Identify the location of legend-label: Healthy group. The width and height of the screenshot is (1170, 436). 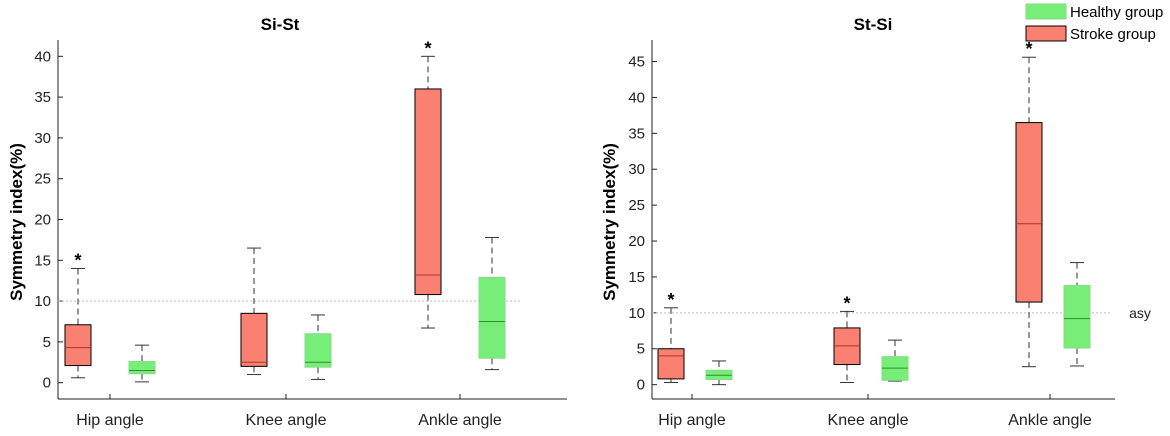
(1116, 12).